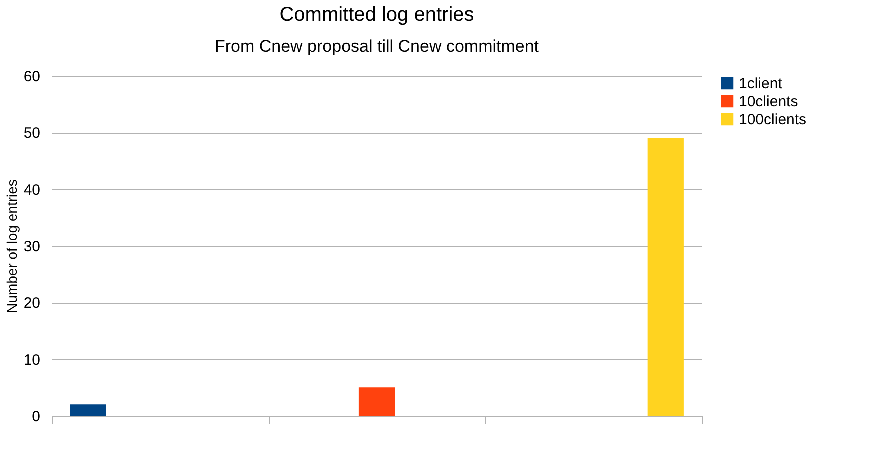 This screenshot has width=871, height=455. I want to click on y-tick-label: 20, so click(32, 303).